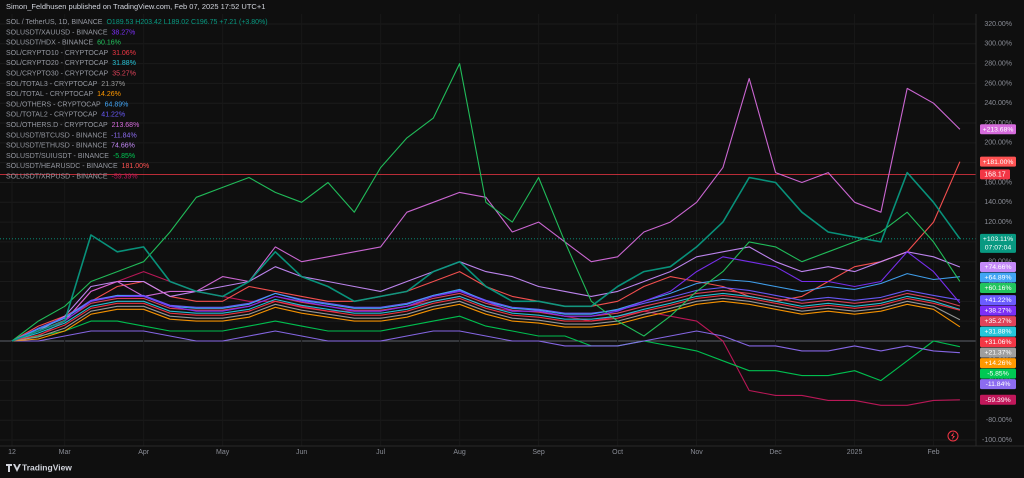 The height and width of the screenshot is (478, 1024). Describe the element at coordinates (53, 104) in the screenshot. I see `legend-name: SOL/OTHERS - CRYPTOCAP` at that location.